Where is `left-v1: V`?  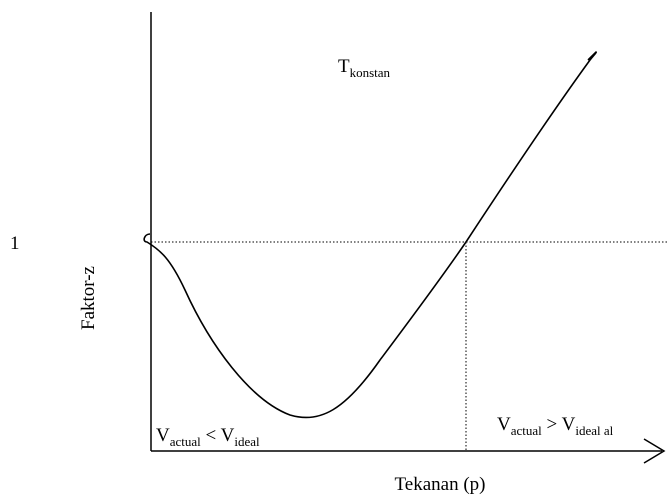
left-v1: V is located at coordinates (163, 435).